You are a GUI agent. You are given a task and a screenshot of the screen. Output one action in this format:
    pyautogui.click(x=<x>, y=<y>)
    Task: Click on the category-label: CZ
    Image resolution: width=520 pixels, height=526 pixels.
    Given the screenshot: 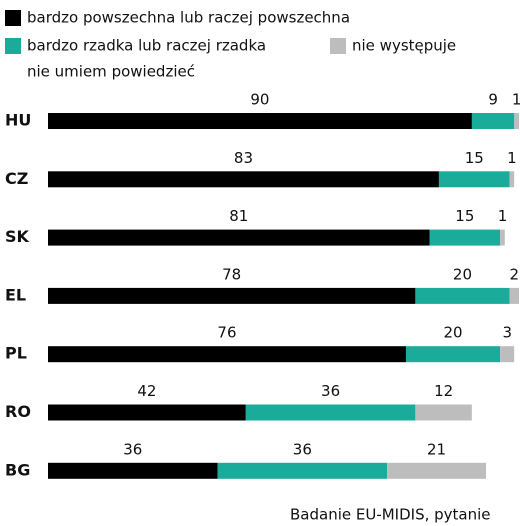 What is the action you would take?
    pyautogui.click(x=16, y=178)
    